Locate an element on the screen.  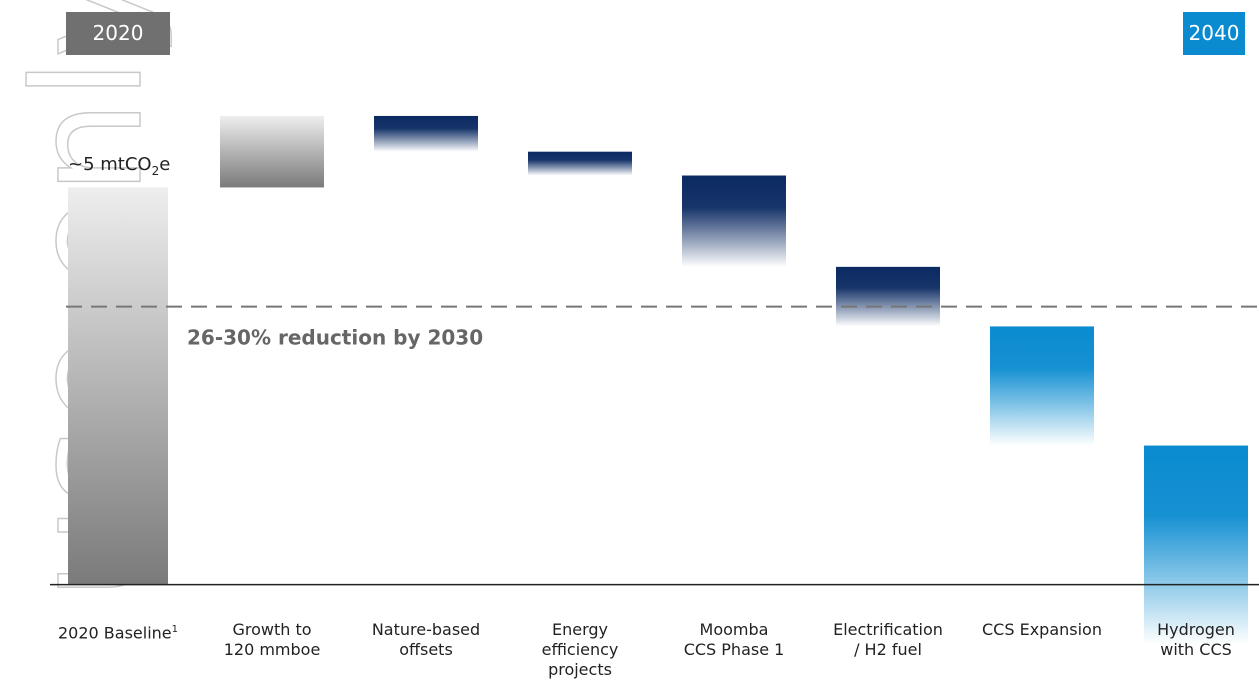
category-label: Nature-based offsets is located at coordinates (426, 640).